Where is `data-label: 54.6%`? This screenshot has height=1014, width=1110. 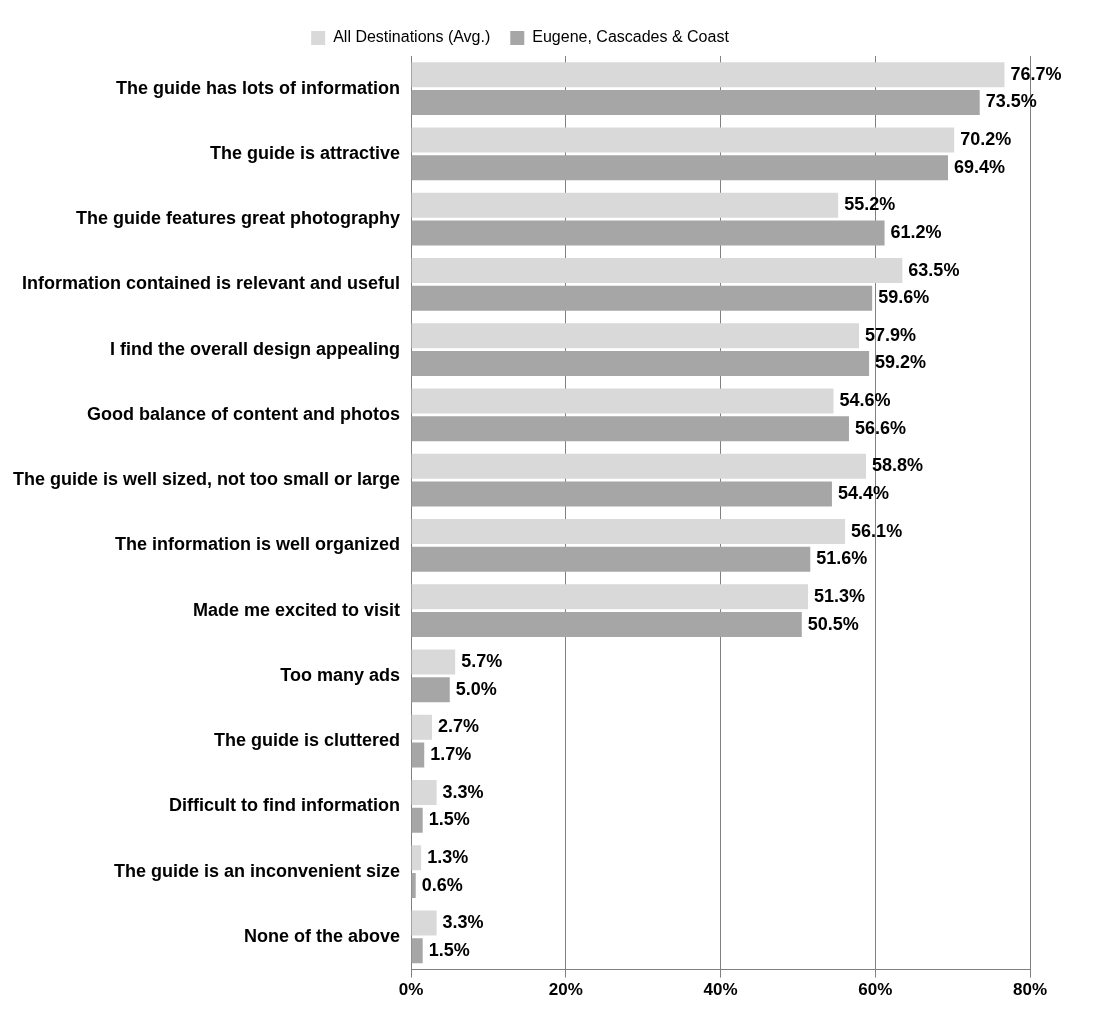 data-label: 54.6% is located at coordinates (865, 400).